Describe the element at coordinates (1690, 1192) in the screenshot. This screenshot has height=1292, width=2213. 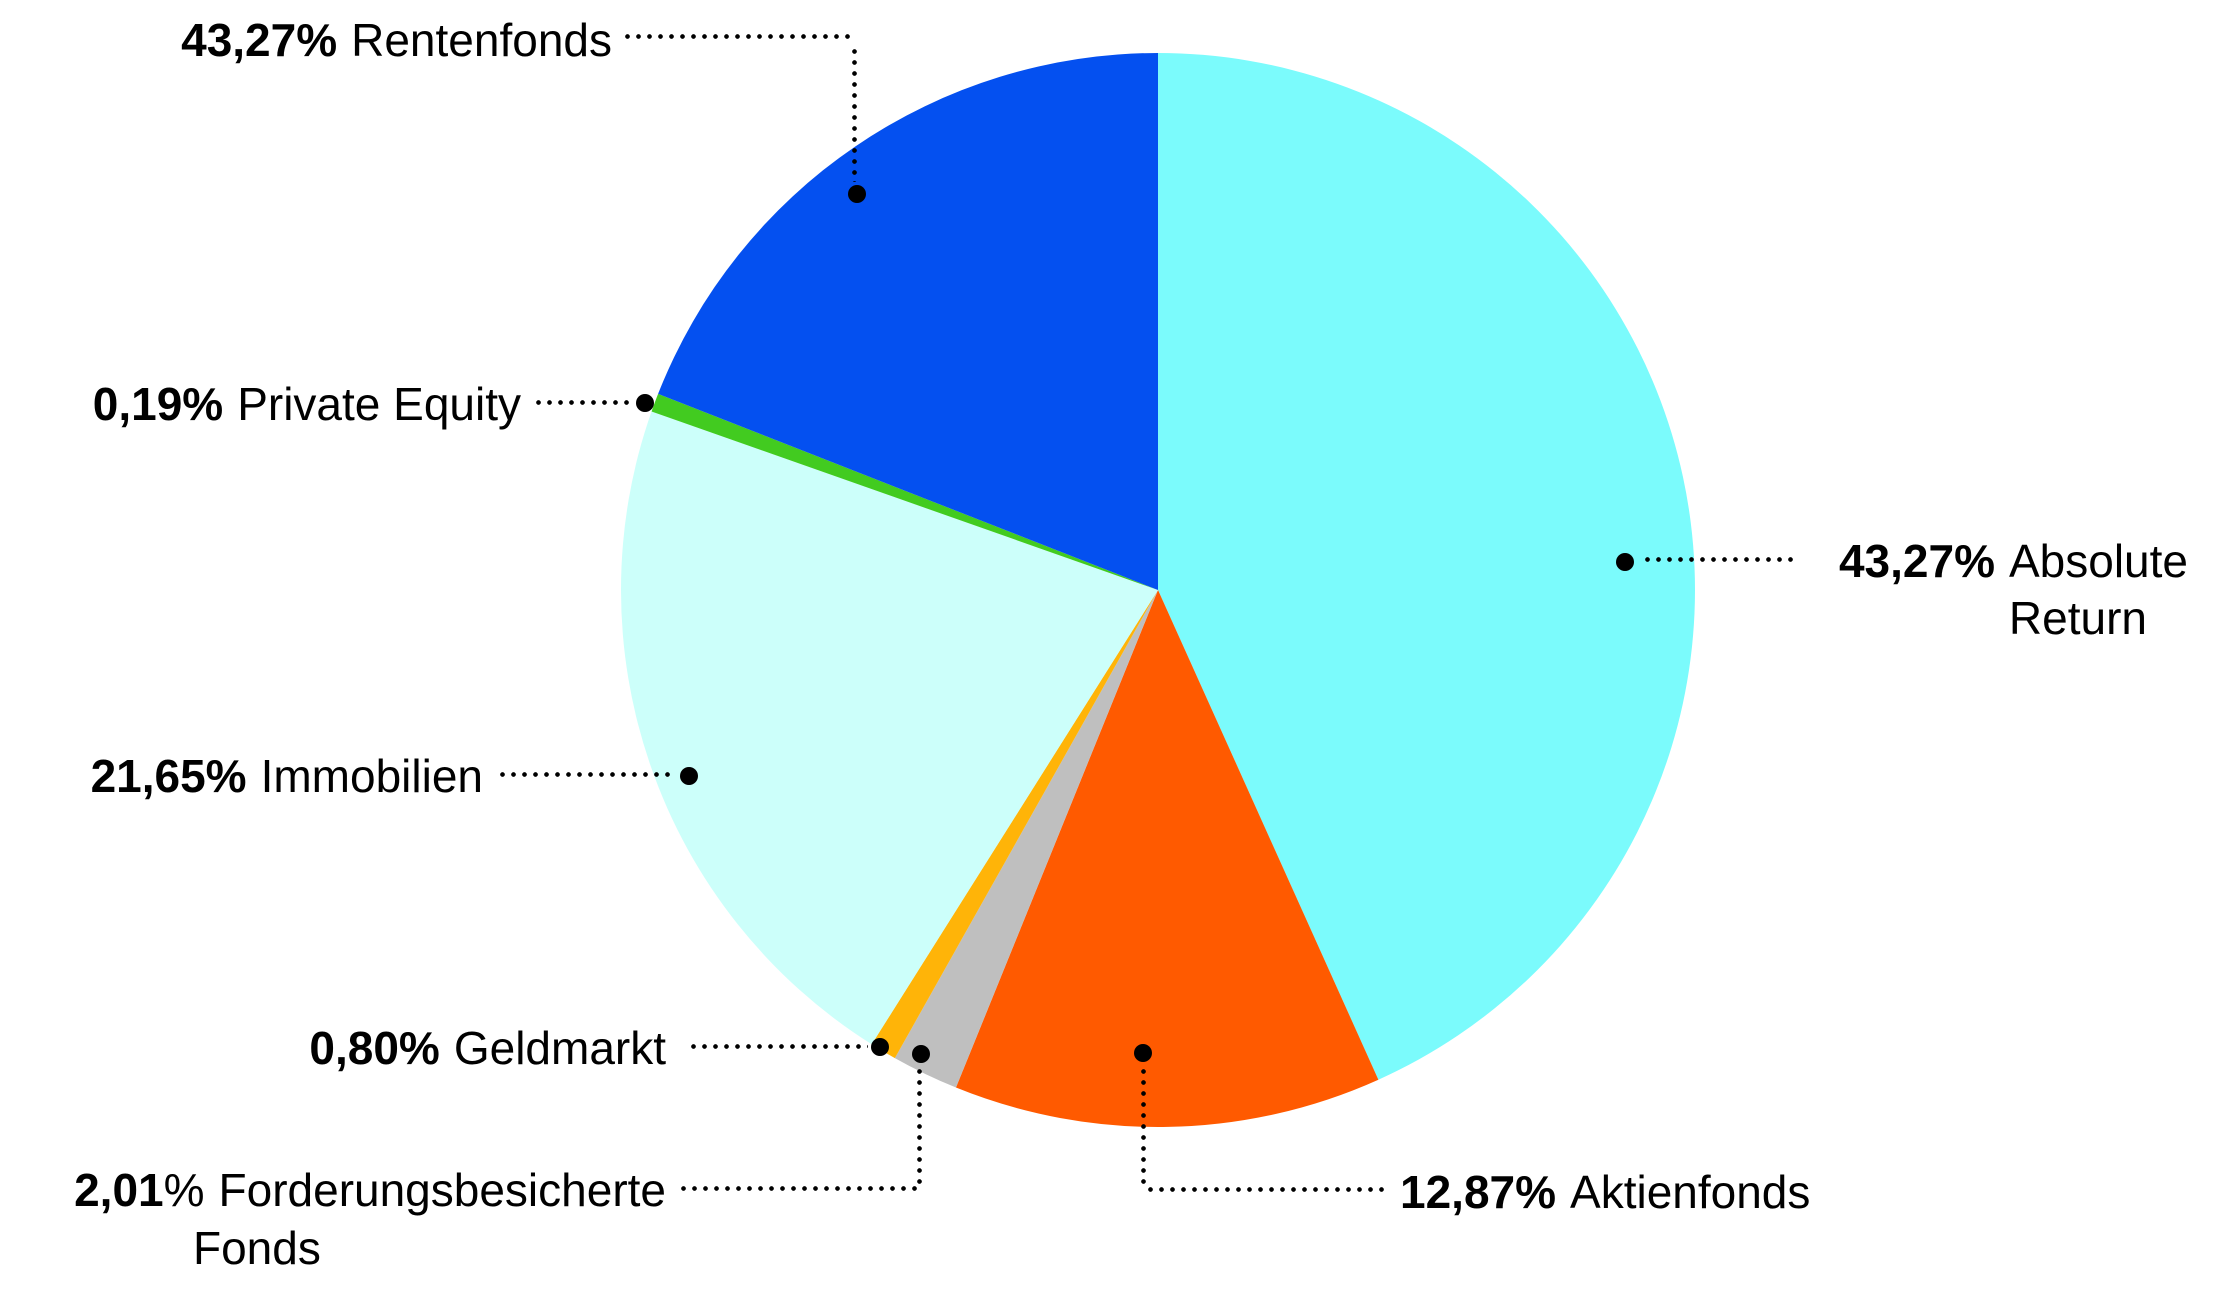
I see `label-aktienfonds-text: Aktienfonds` at that location.